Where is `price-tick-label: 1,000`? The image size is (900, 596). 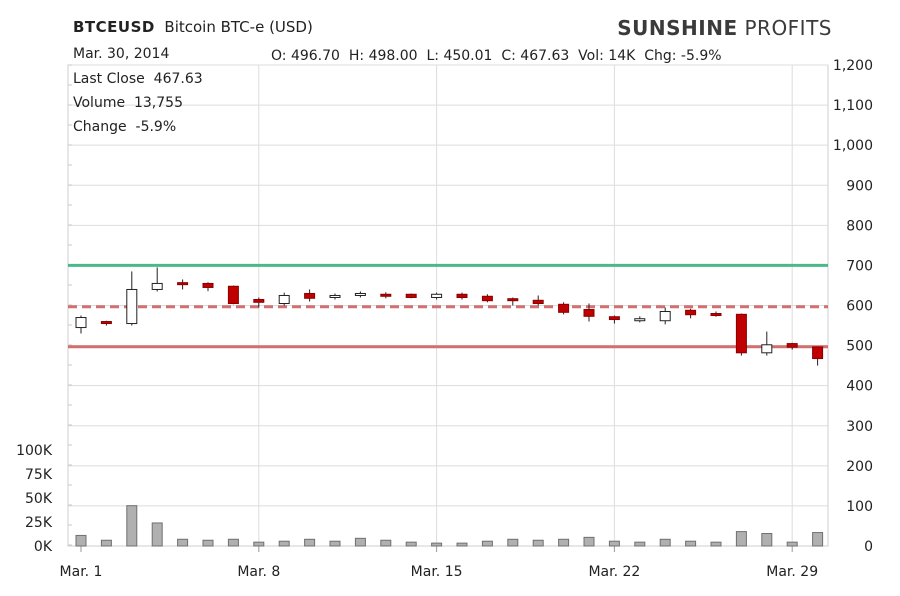
price-tick-label: 1,000 is located at coordinates (853, 146).